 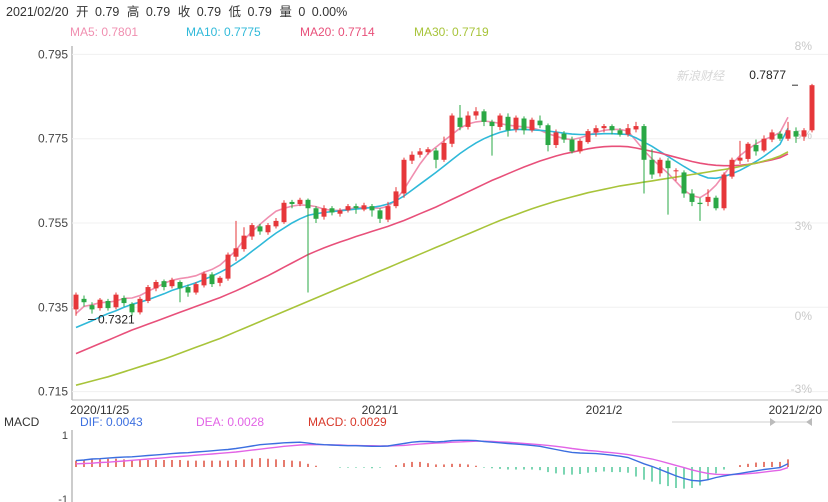 I want to click on scroll-right-handle-icon, so click(x=809, y=422).